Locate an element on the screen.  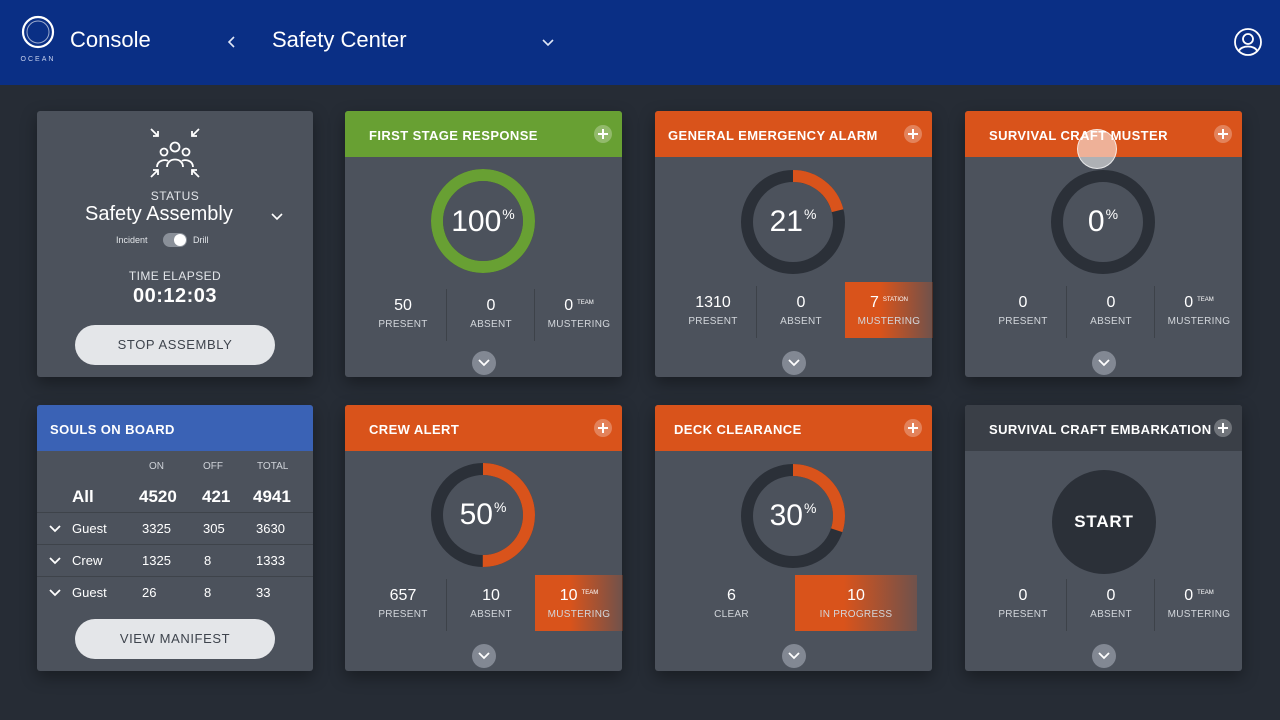
card-title: SOULS ON BOARD is located at coordinates (112, 429).